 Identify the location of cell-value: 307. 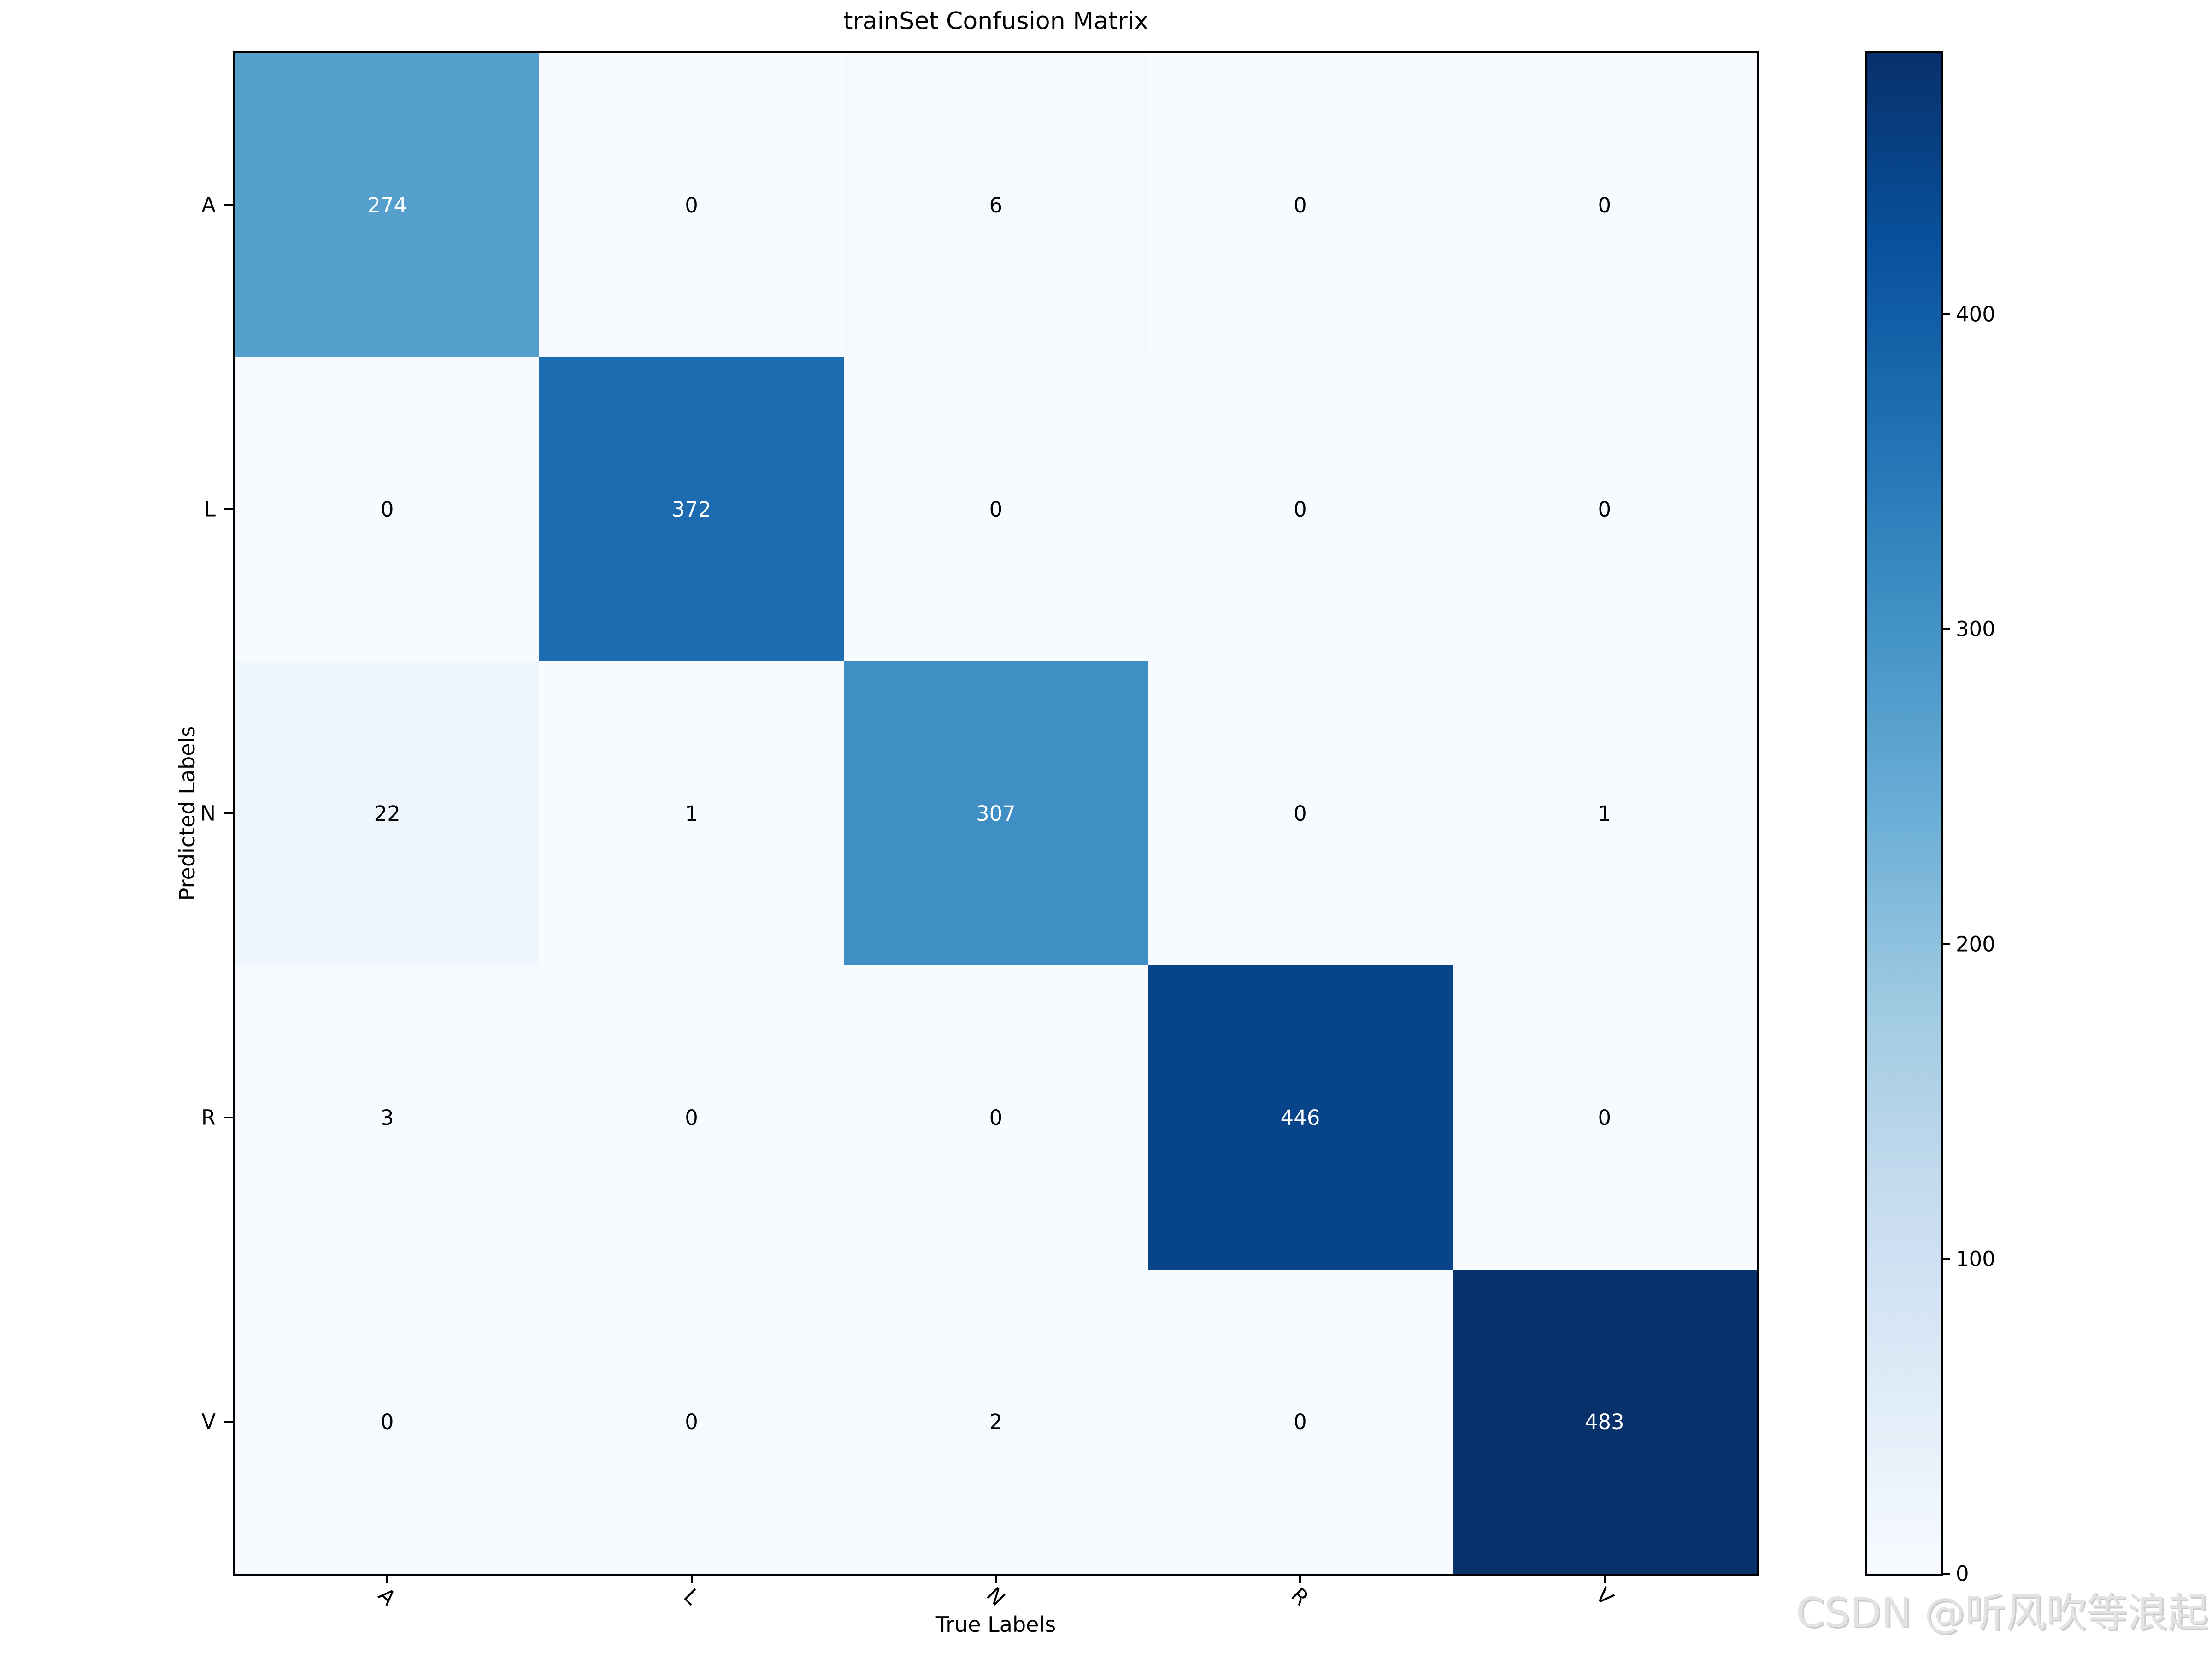
(996, 813).